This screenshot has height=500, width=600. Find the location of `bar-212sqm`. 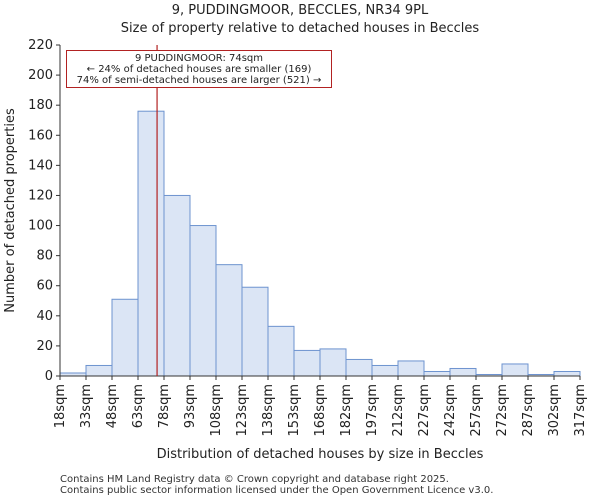

bar-212sqm is located at coordinates (411, 368).